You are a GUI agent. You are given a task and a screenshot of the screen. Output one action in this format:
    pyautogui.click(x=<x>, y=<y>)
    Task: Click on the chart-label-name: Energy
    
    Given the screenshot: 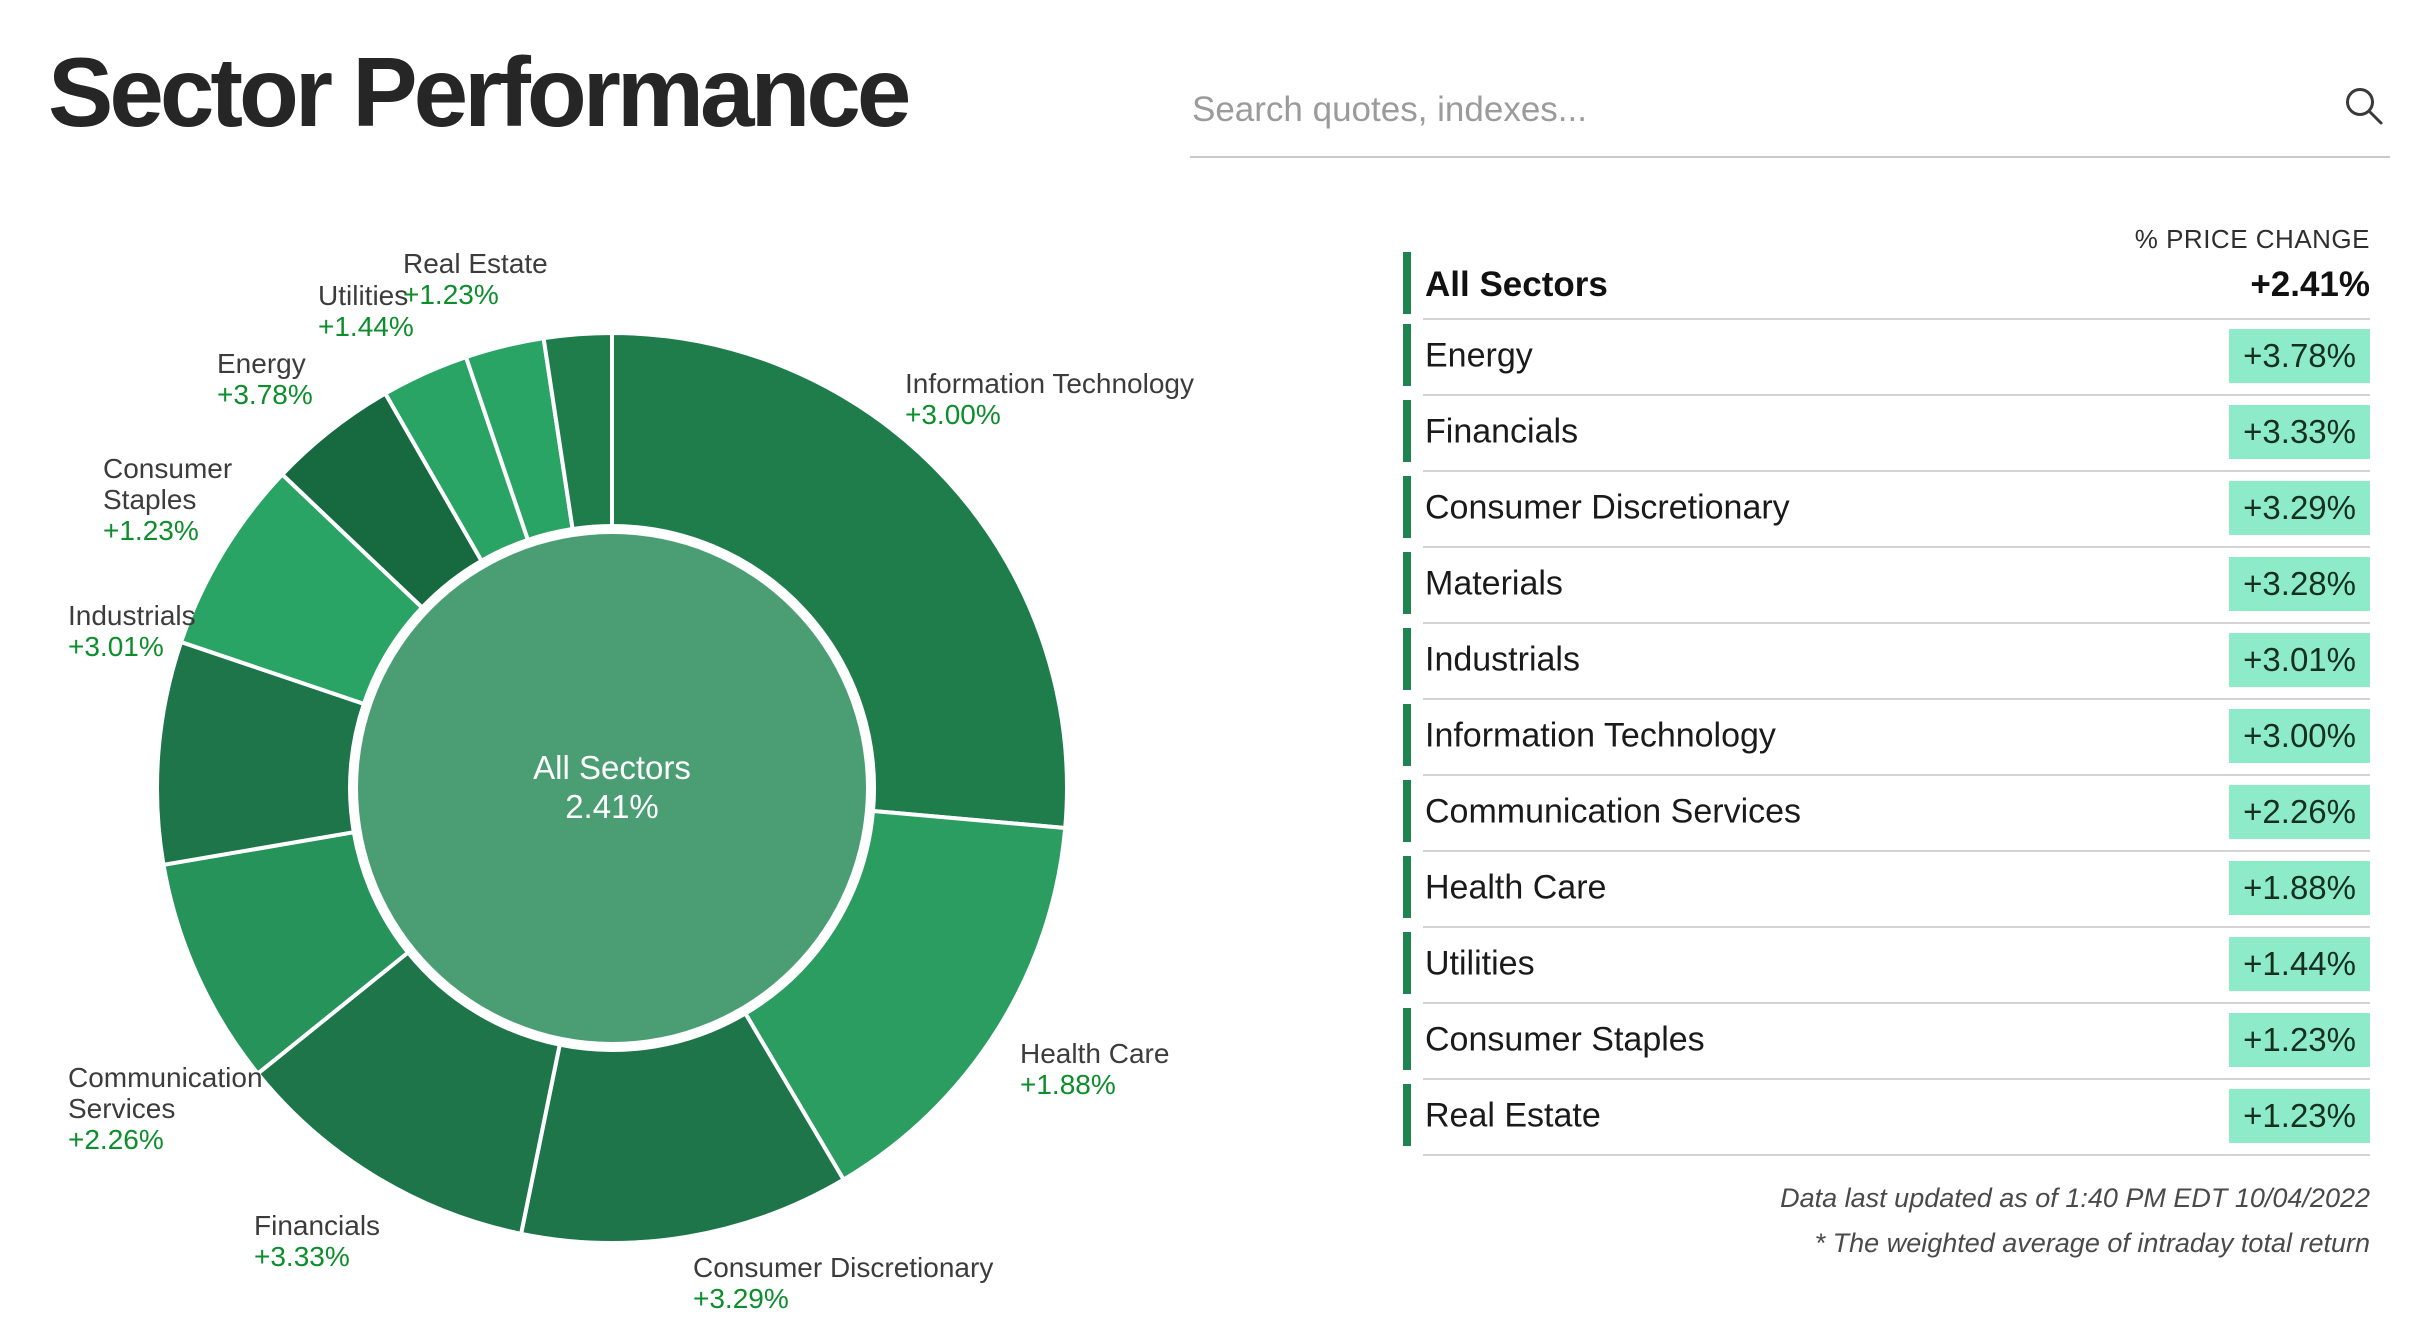 What is the action you would take?
    pyautogui.click(x=261, y=363)
    